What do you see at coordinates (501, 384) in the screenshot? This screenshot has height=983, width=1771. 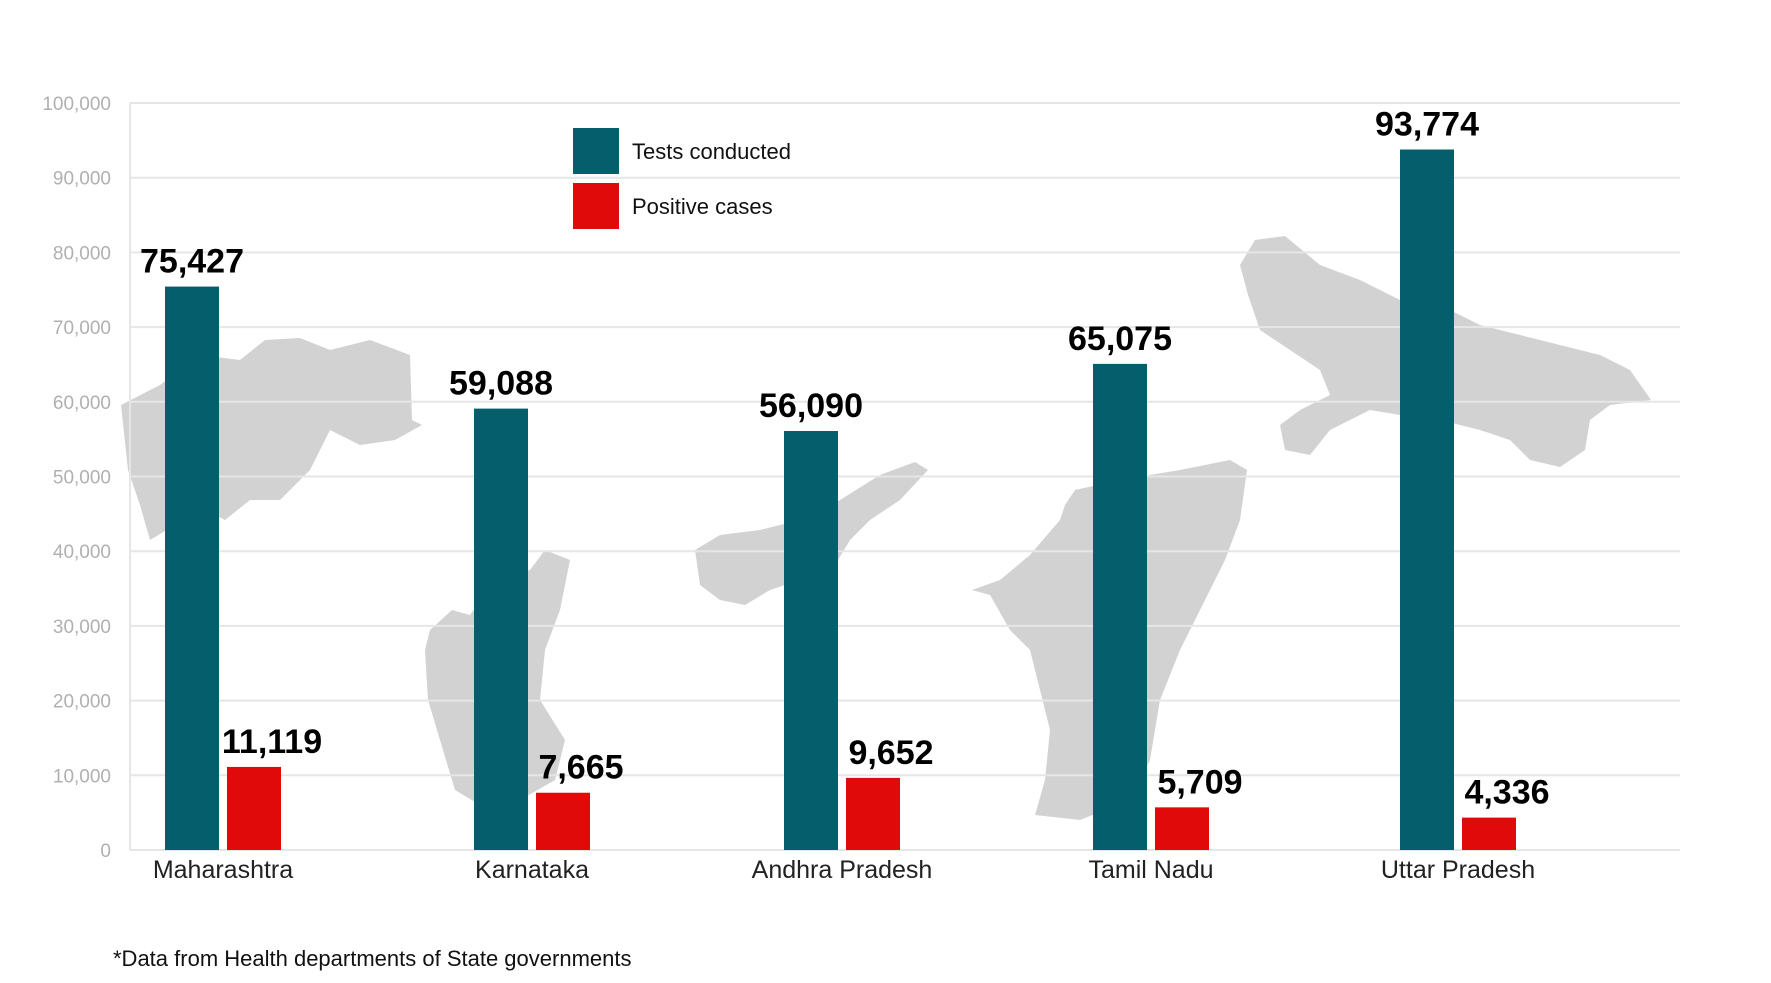 I see `tests-conducted-value-label: 59,088` at bounding box center [501, 384].